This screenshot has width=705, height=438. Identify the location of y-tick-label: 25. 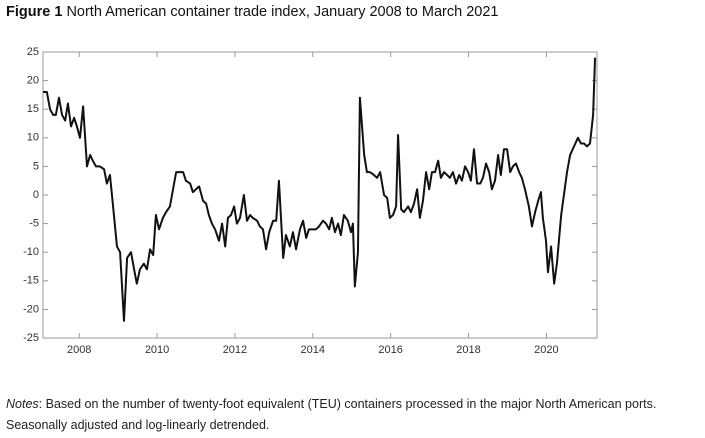
(33, 52).